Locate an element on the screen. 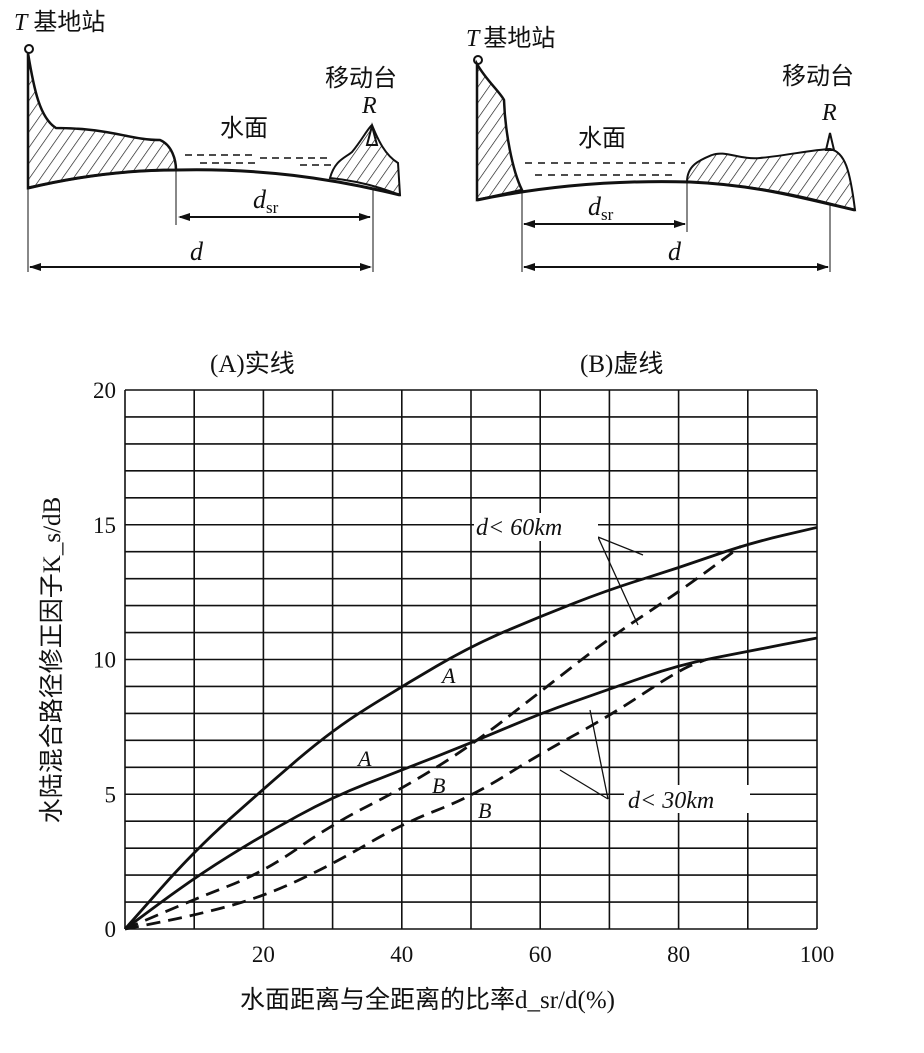  y-tick-label: 20 is located at coordinates (104, 390).